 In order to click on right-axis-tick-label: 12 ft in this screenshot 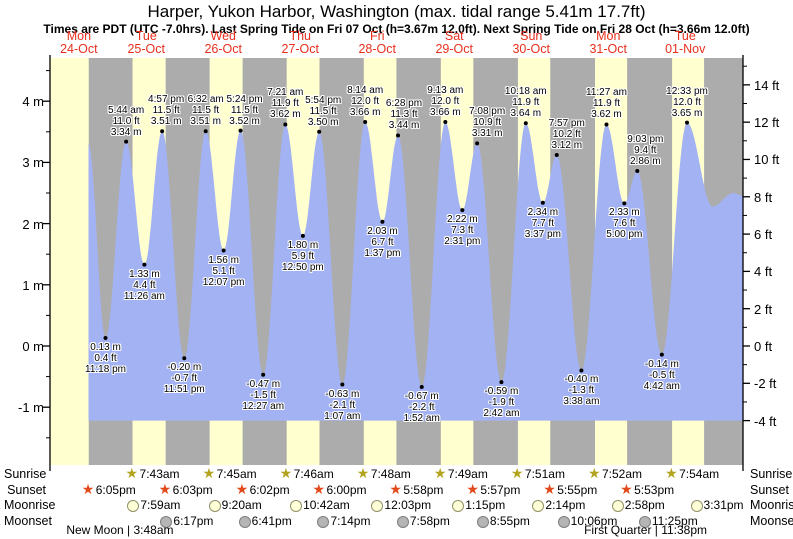, I will do `click(767, 123)`.